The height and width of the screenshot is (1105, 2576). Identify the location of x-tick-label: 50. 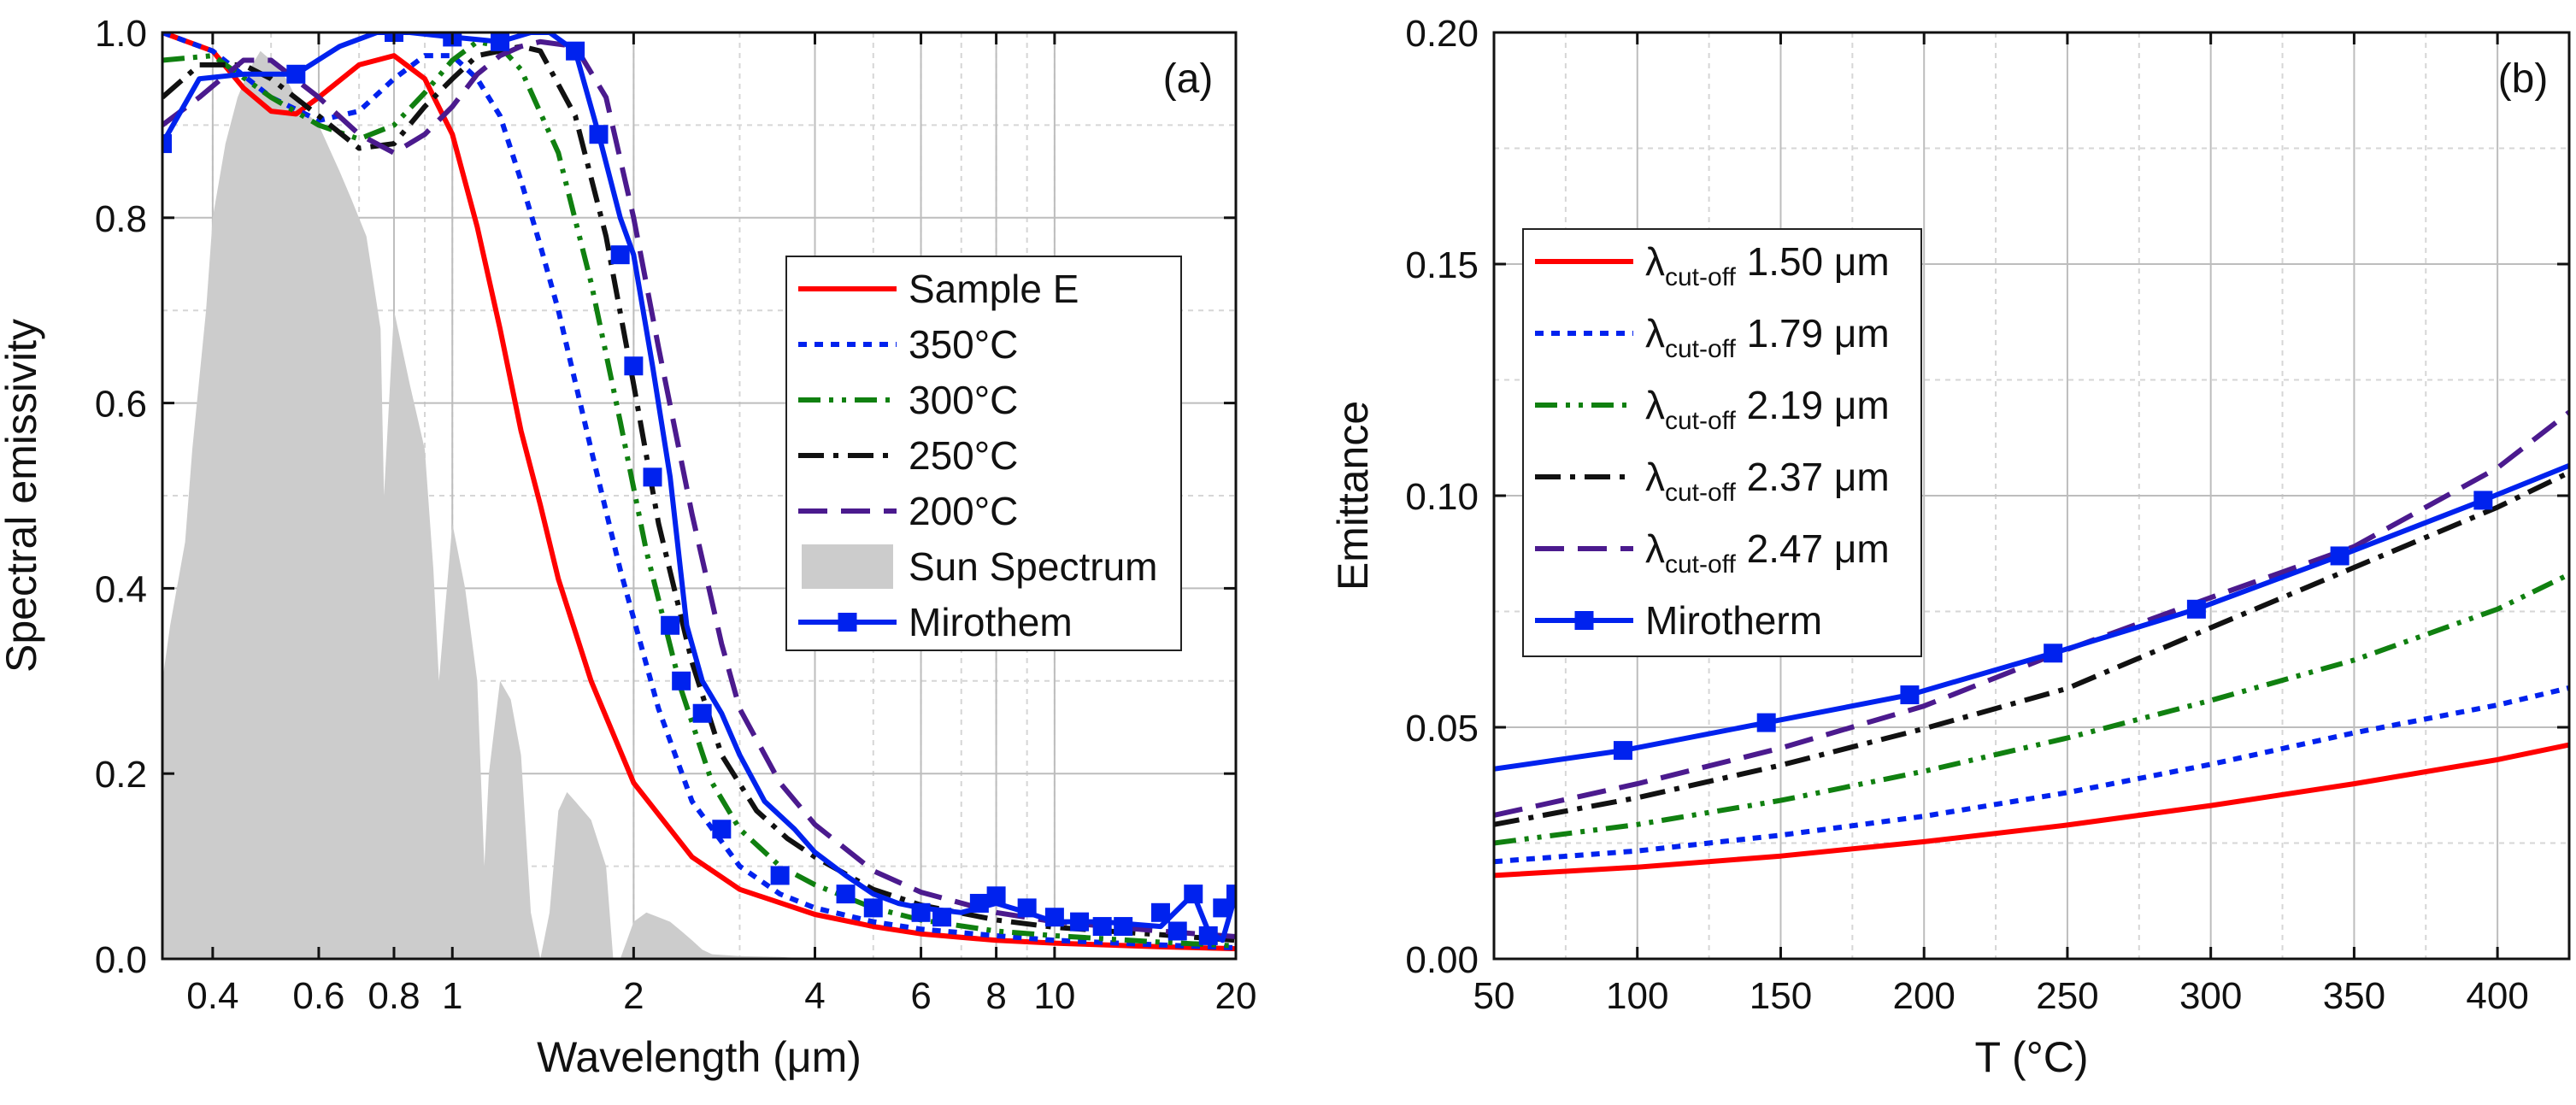
(1494, 996).